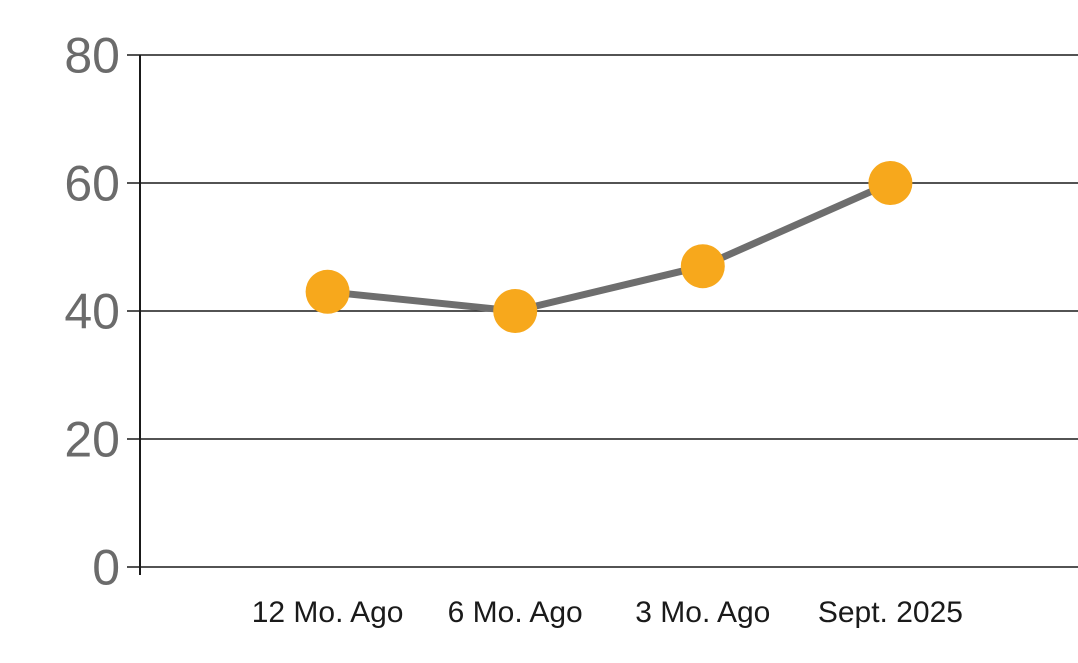 The width and height of the screenshot is (1078, 663). I want to click on y-tick-label: 0, so click(106, 568).